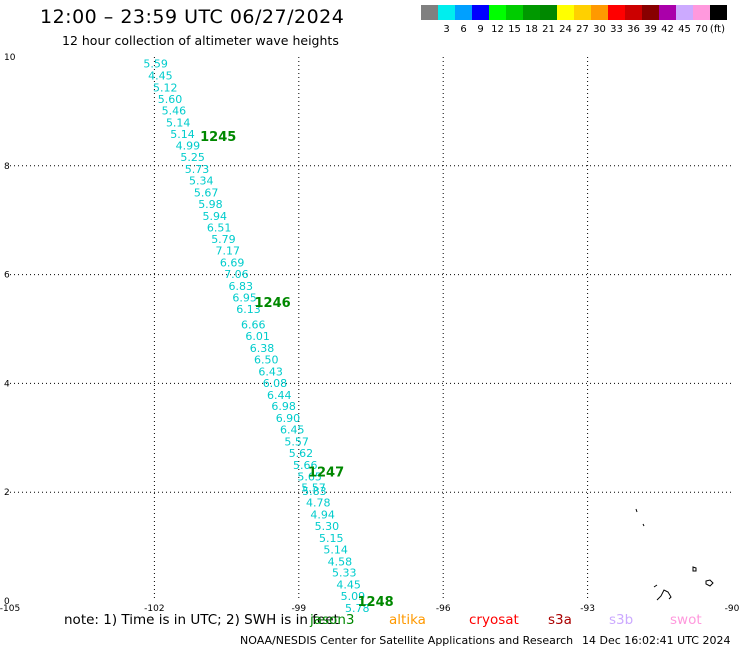 The width and height of the screenshot is (740, 650). I want to click on colorbar-tick-label: 24, so click(565, 29).